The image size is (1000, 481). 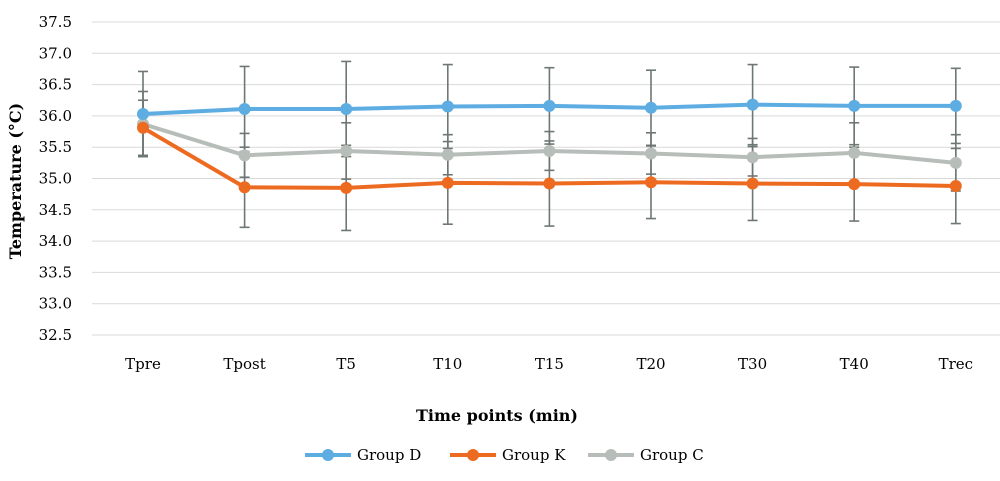 What do you see at coordinates (55, 241) in the screenshot?
I see `y-tick-label: 34.0` at bounding box center [55, 241].